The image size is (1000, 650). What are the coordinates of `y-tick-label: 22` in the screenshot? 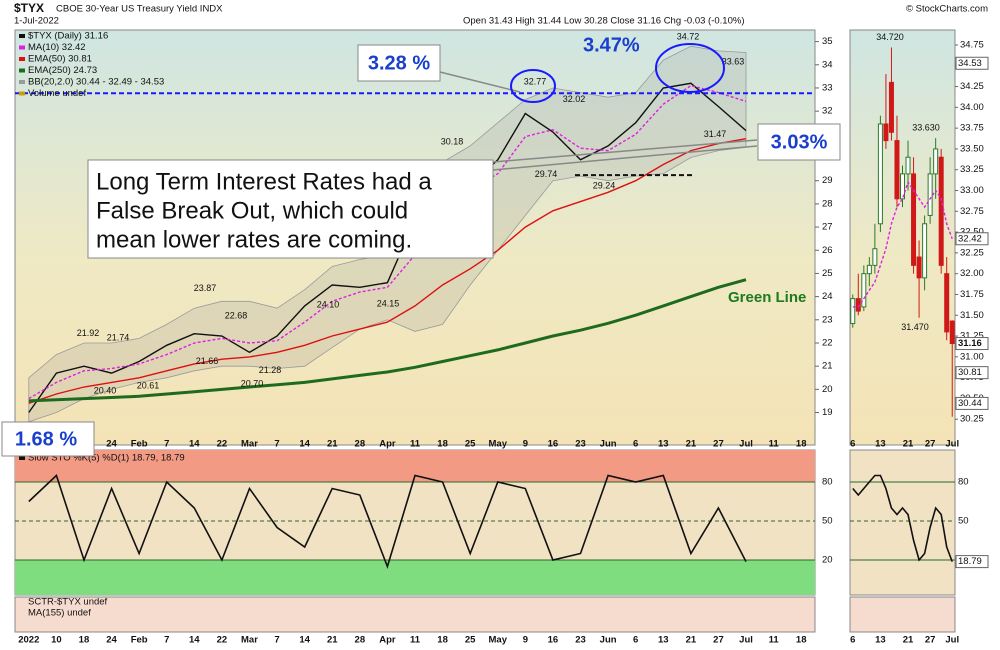 It's located at (827, 343).